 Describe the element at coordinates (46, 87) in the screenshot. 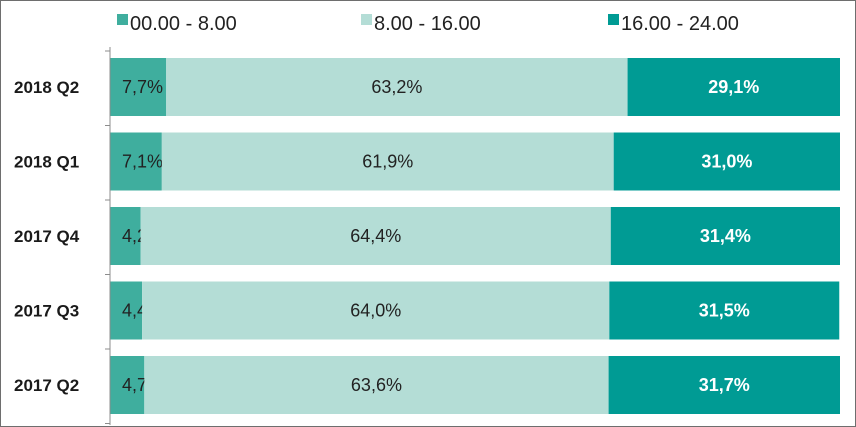

I see `category-label-1: 2018 Q2` at that location.